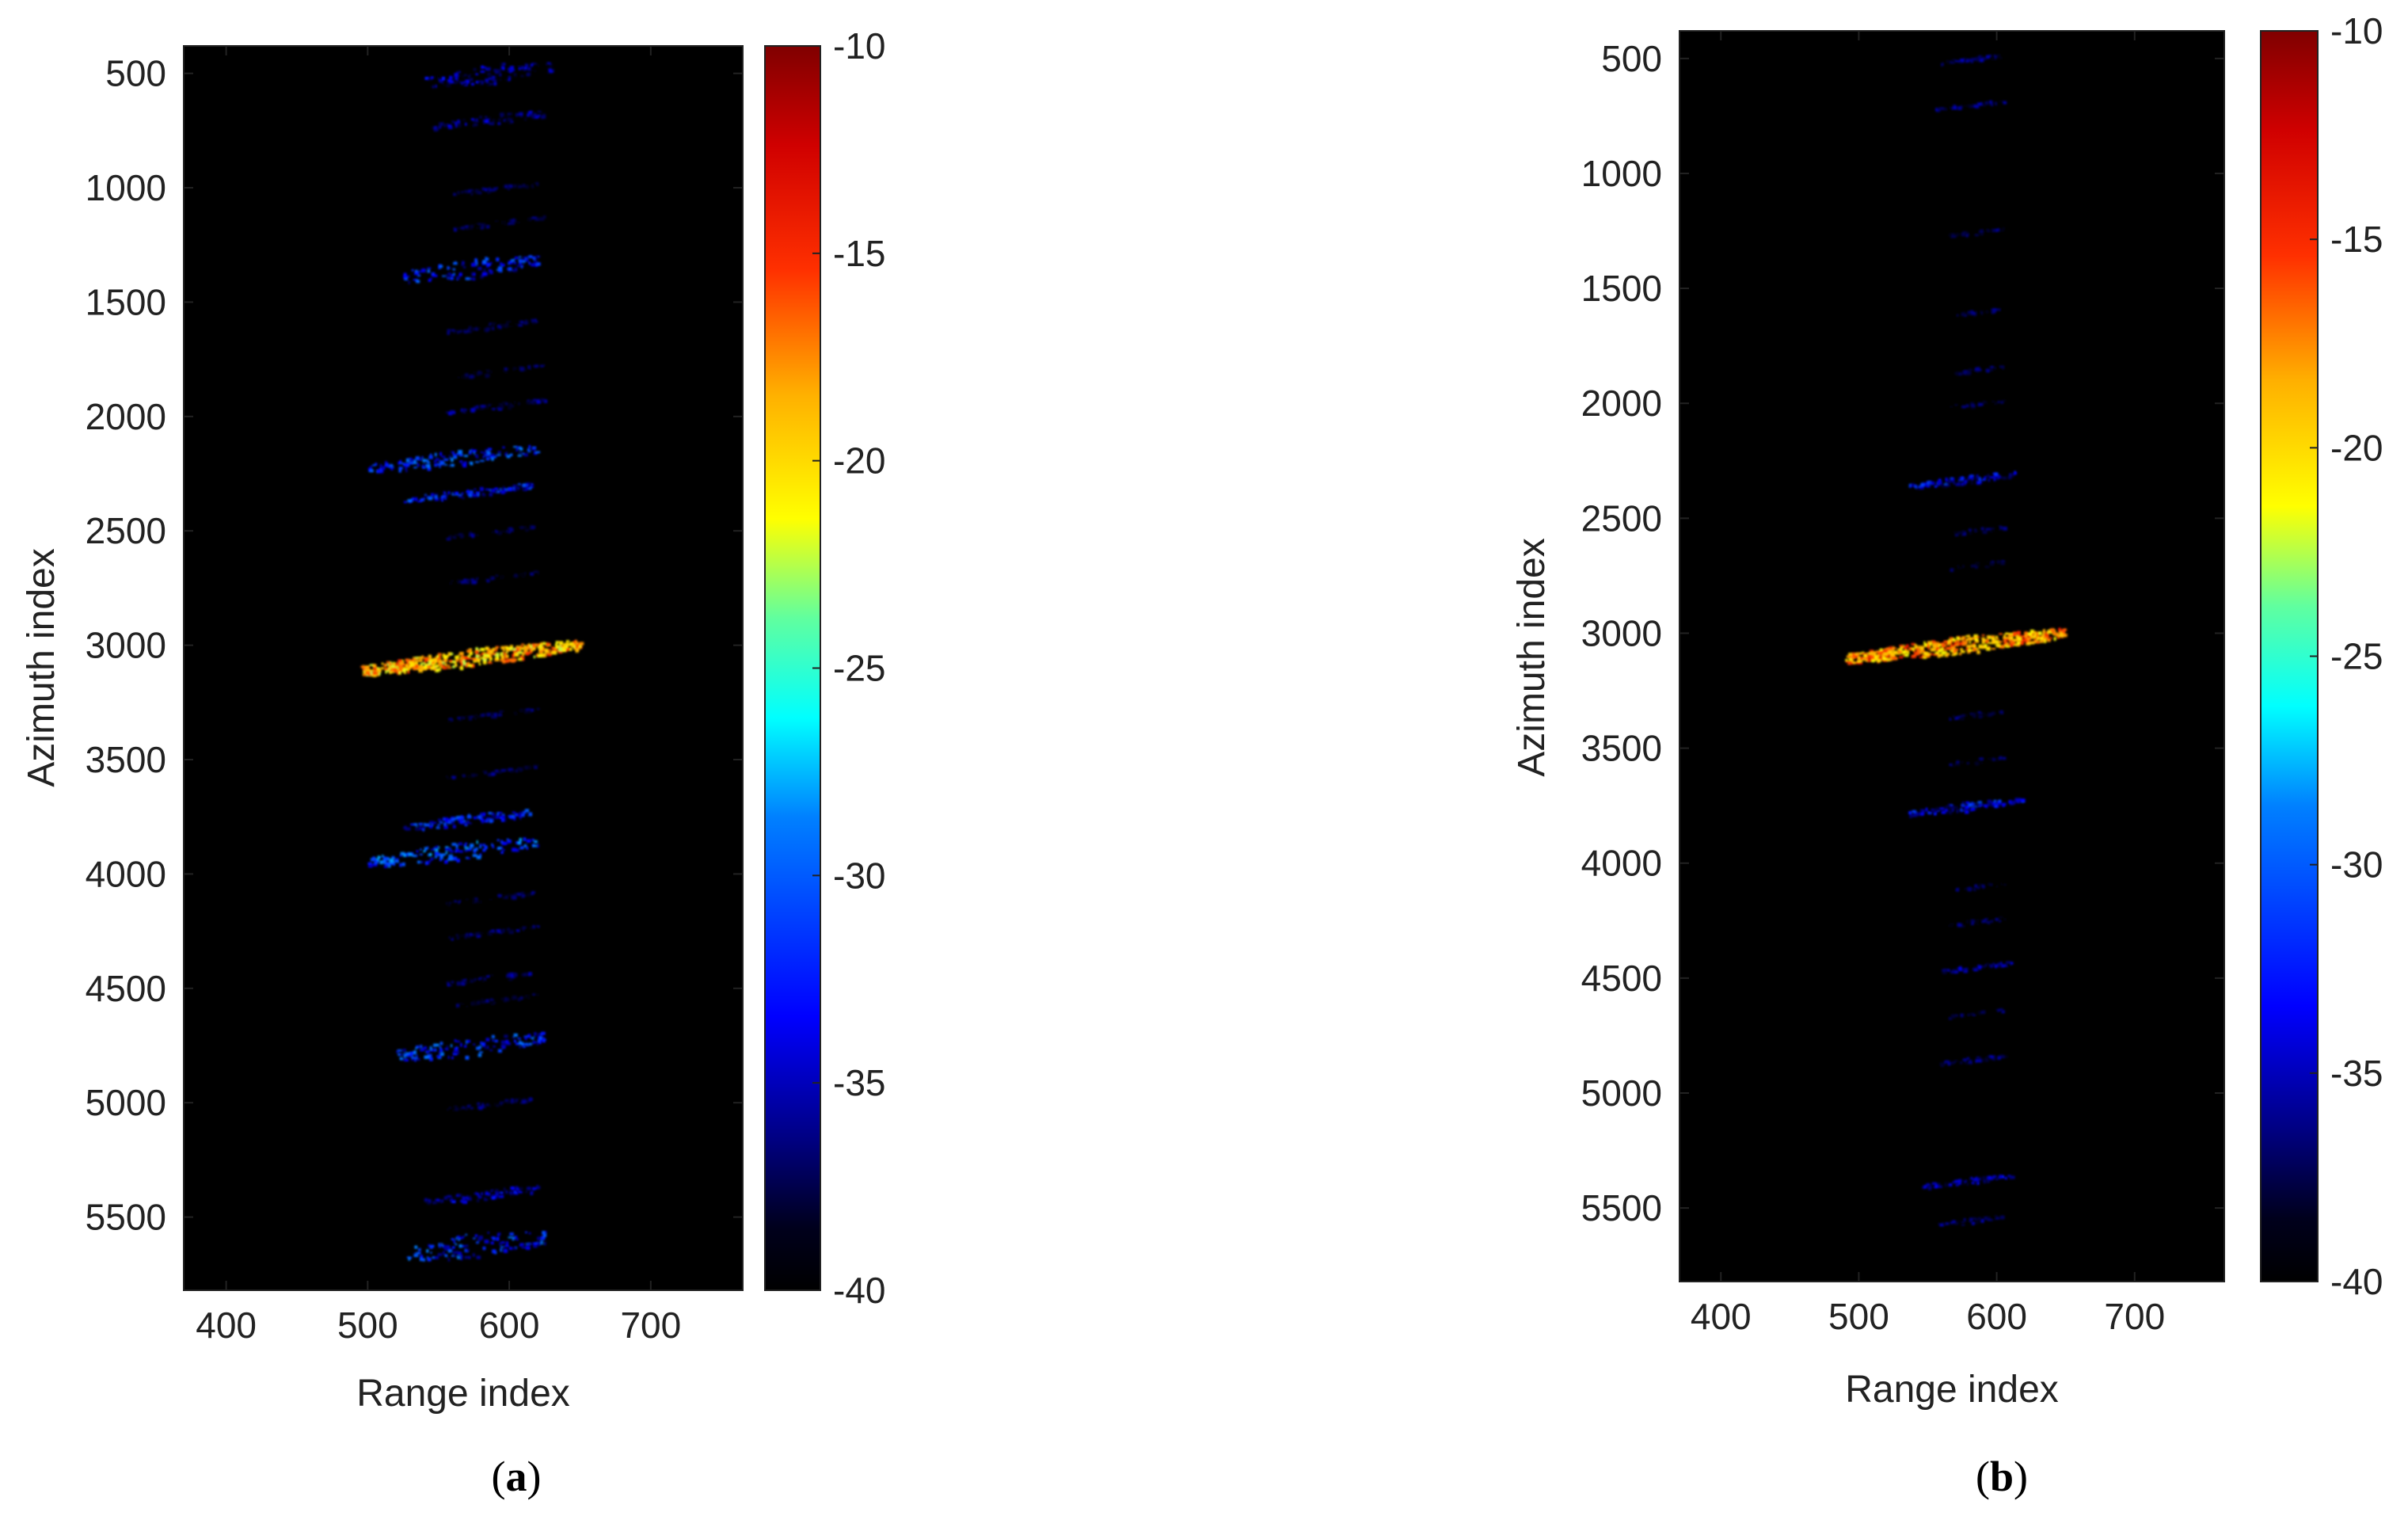  What do you see at coordinates (1621, 403) in the screenshot?
I see `y-tick-label-b-3: 2000` at bounding box center [1621, 403].